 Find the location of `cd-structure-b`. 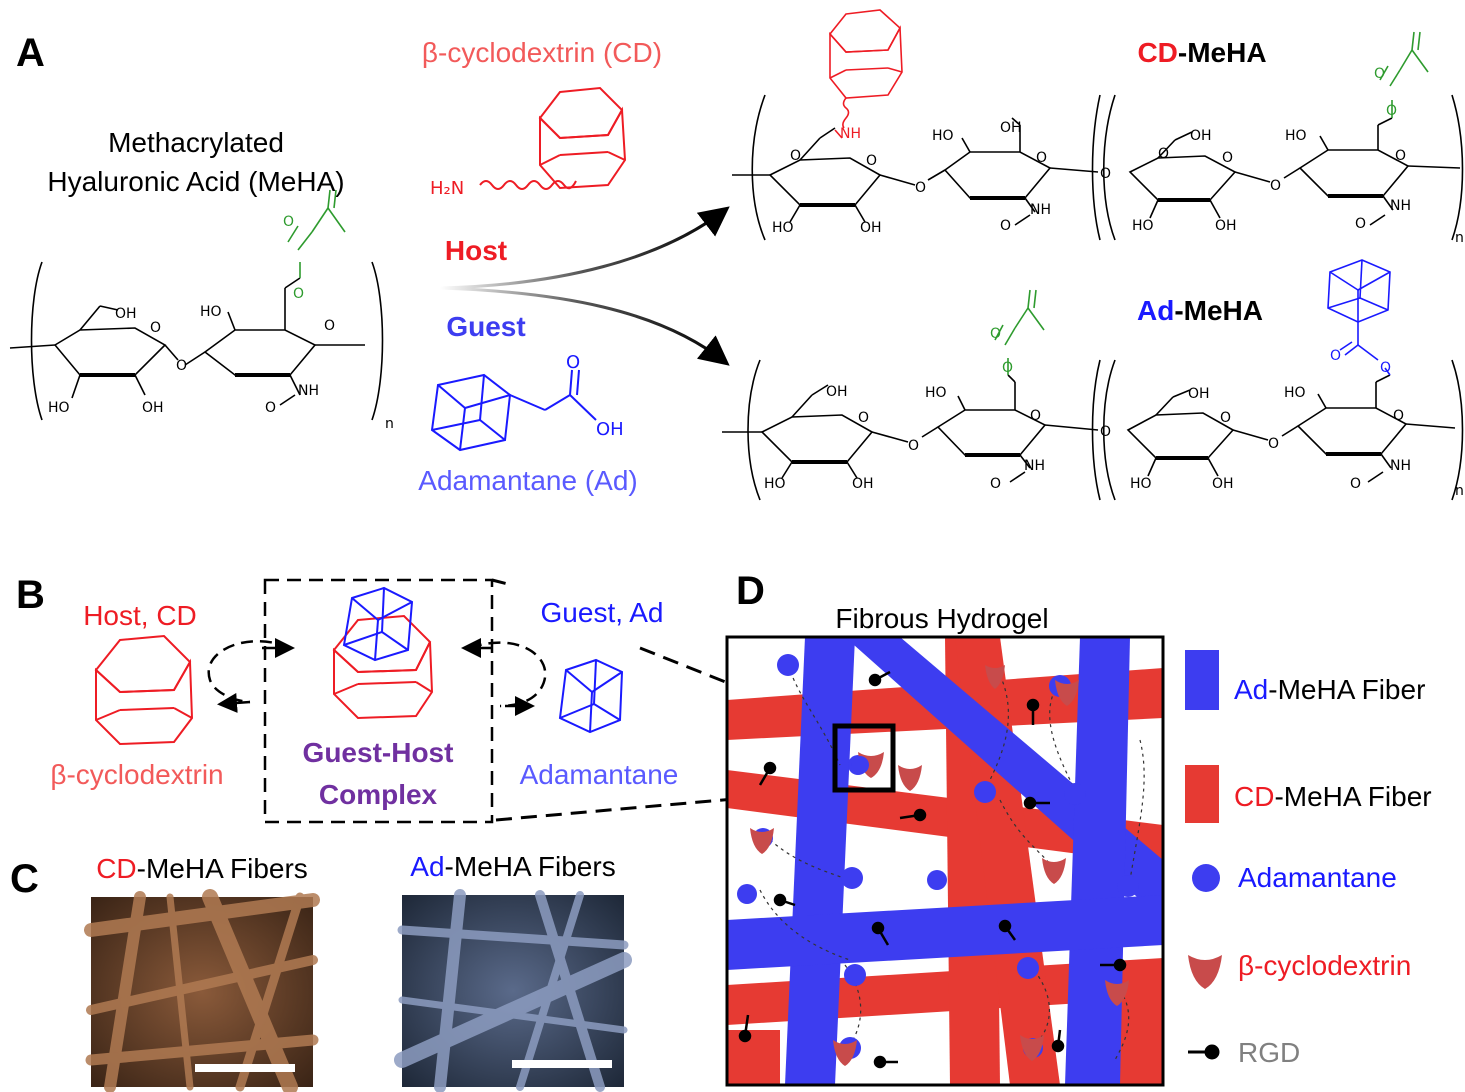

cd-structure-b is located at coordinates (144, 690).